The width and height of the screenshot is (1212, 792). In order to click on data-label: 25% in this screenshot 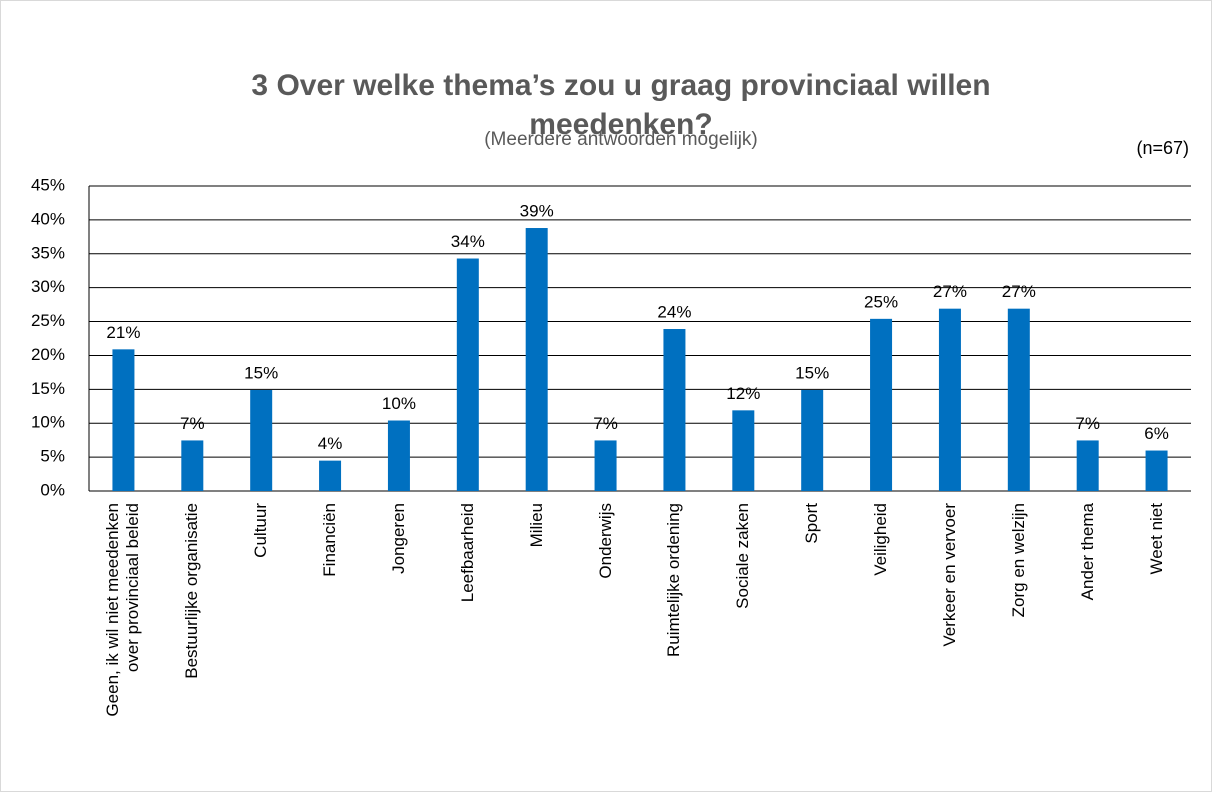, I will do `click(881, 301)`.